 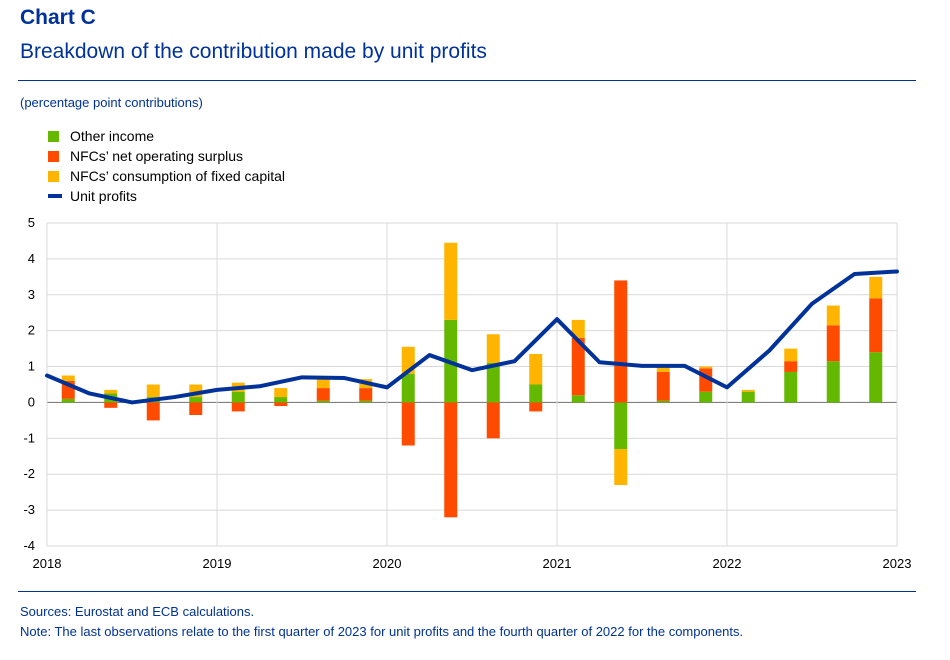 I want to click on legend-swatch-consumption-fixed-capital, so click(x=53, y=176).